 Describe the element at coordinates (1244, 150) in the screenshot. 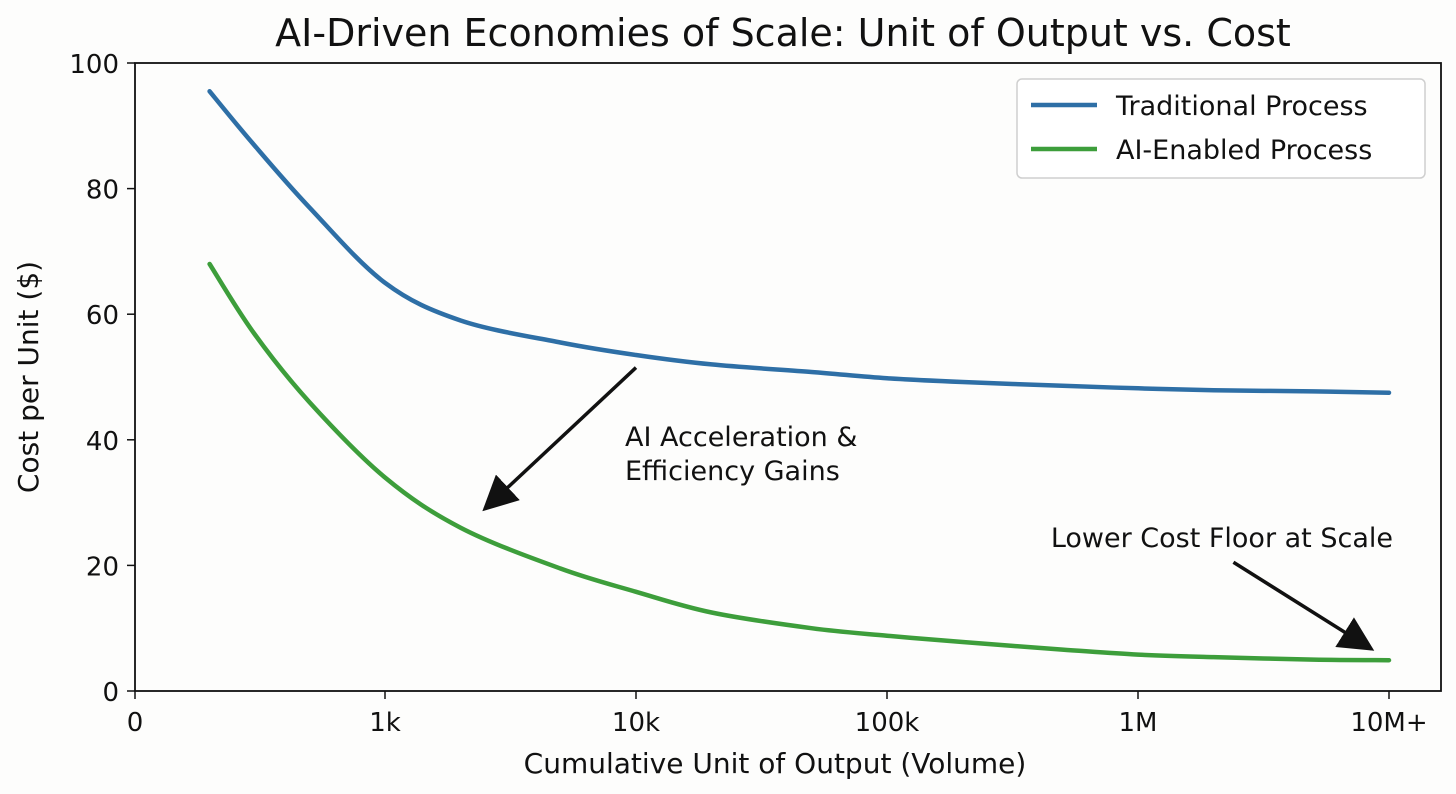

I see `legend-label: AI-Enabled Process` at that location.